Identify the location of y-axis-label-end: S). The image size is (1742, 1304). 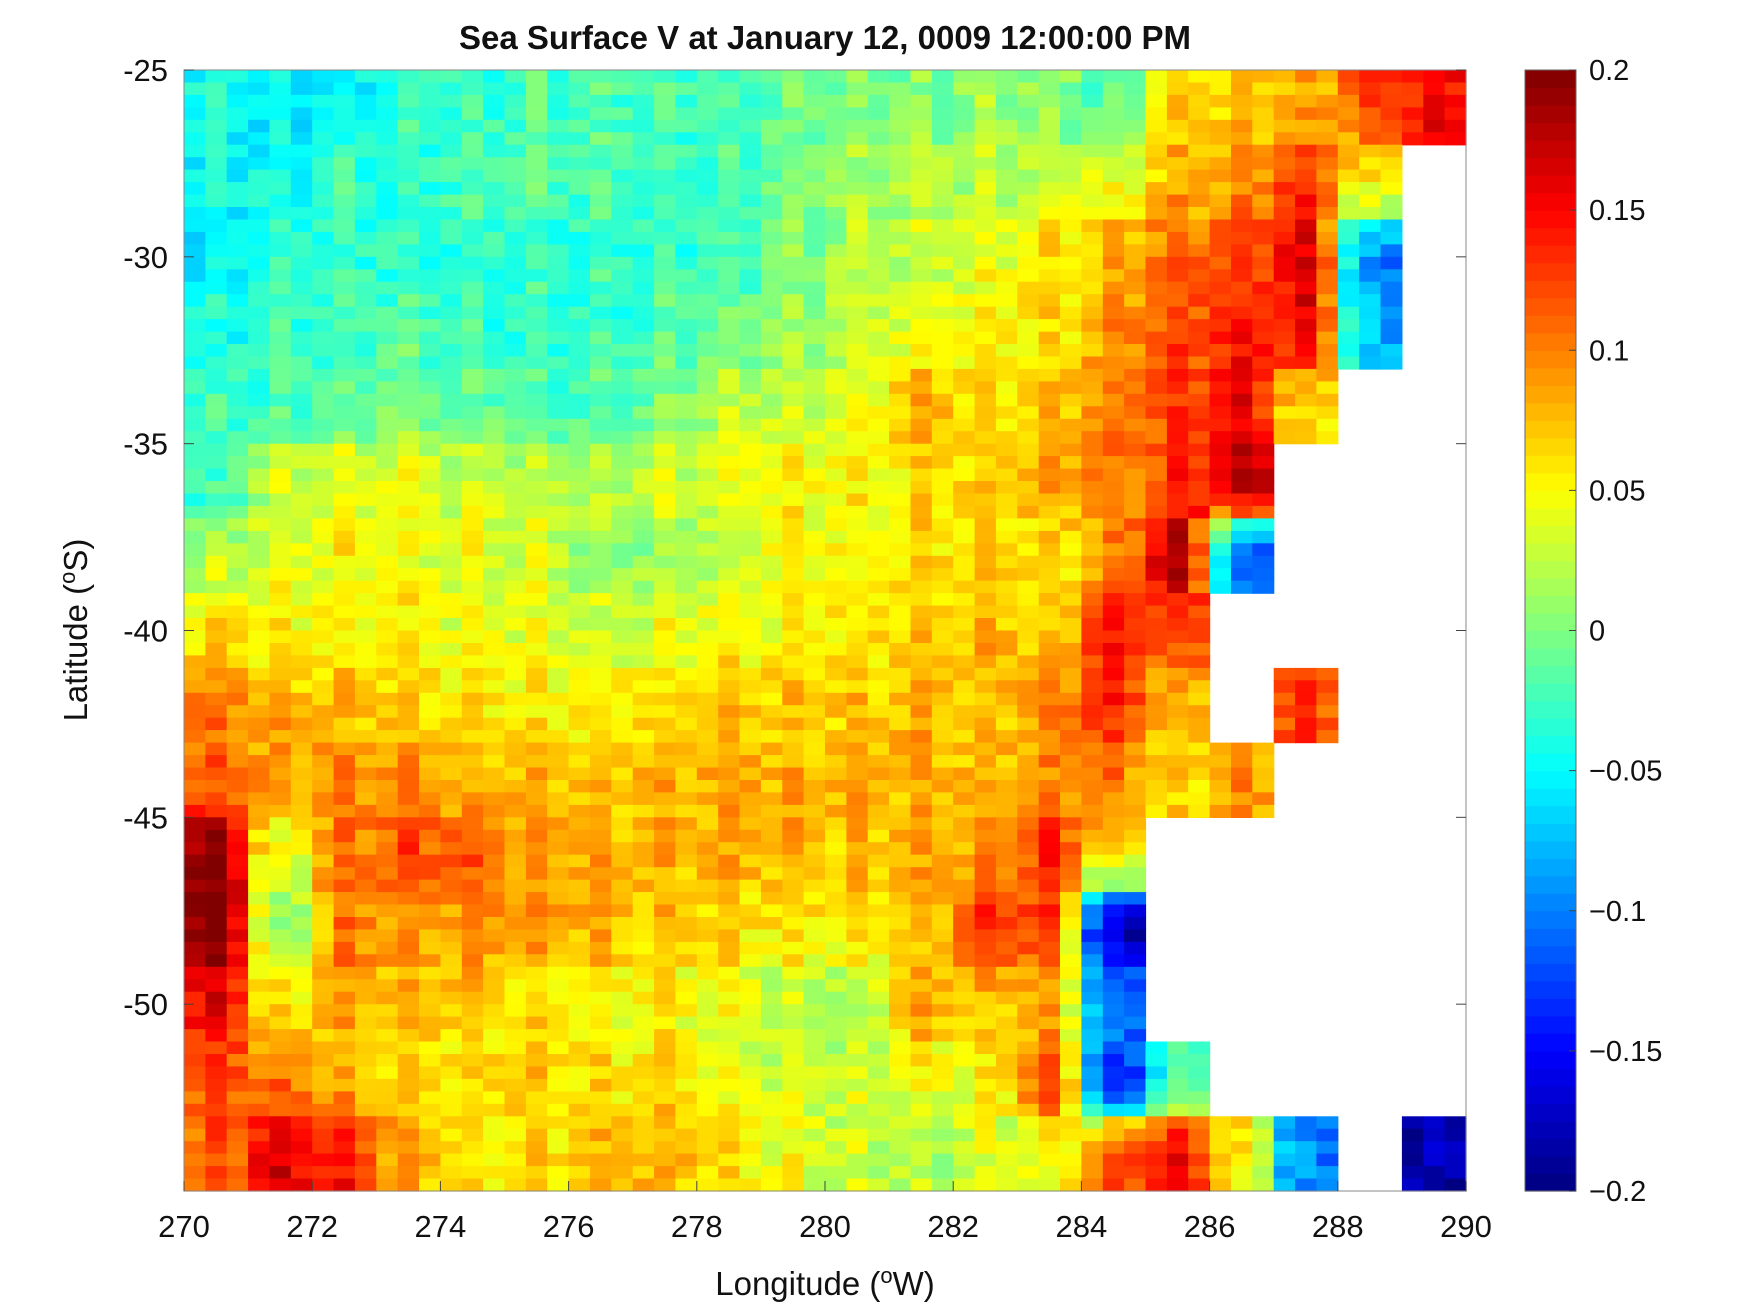
(75, 555).